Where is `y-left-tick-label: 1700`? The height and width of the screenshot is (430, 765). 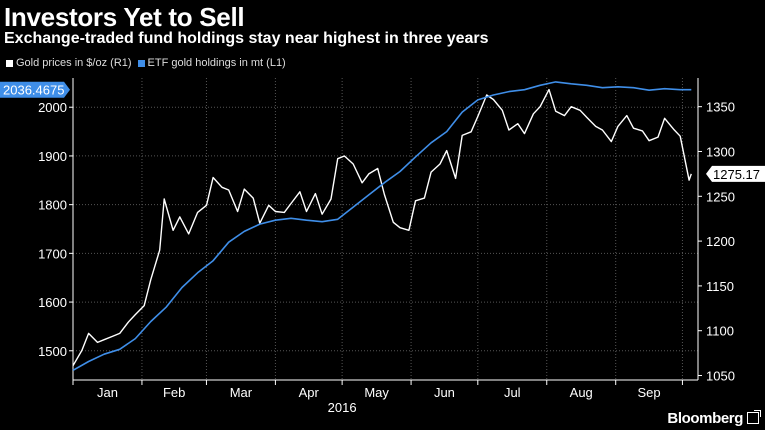
y-left-tick-label: 1700 is located at coordinates (52, 253).